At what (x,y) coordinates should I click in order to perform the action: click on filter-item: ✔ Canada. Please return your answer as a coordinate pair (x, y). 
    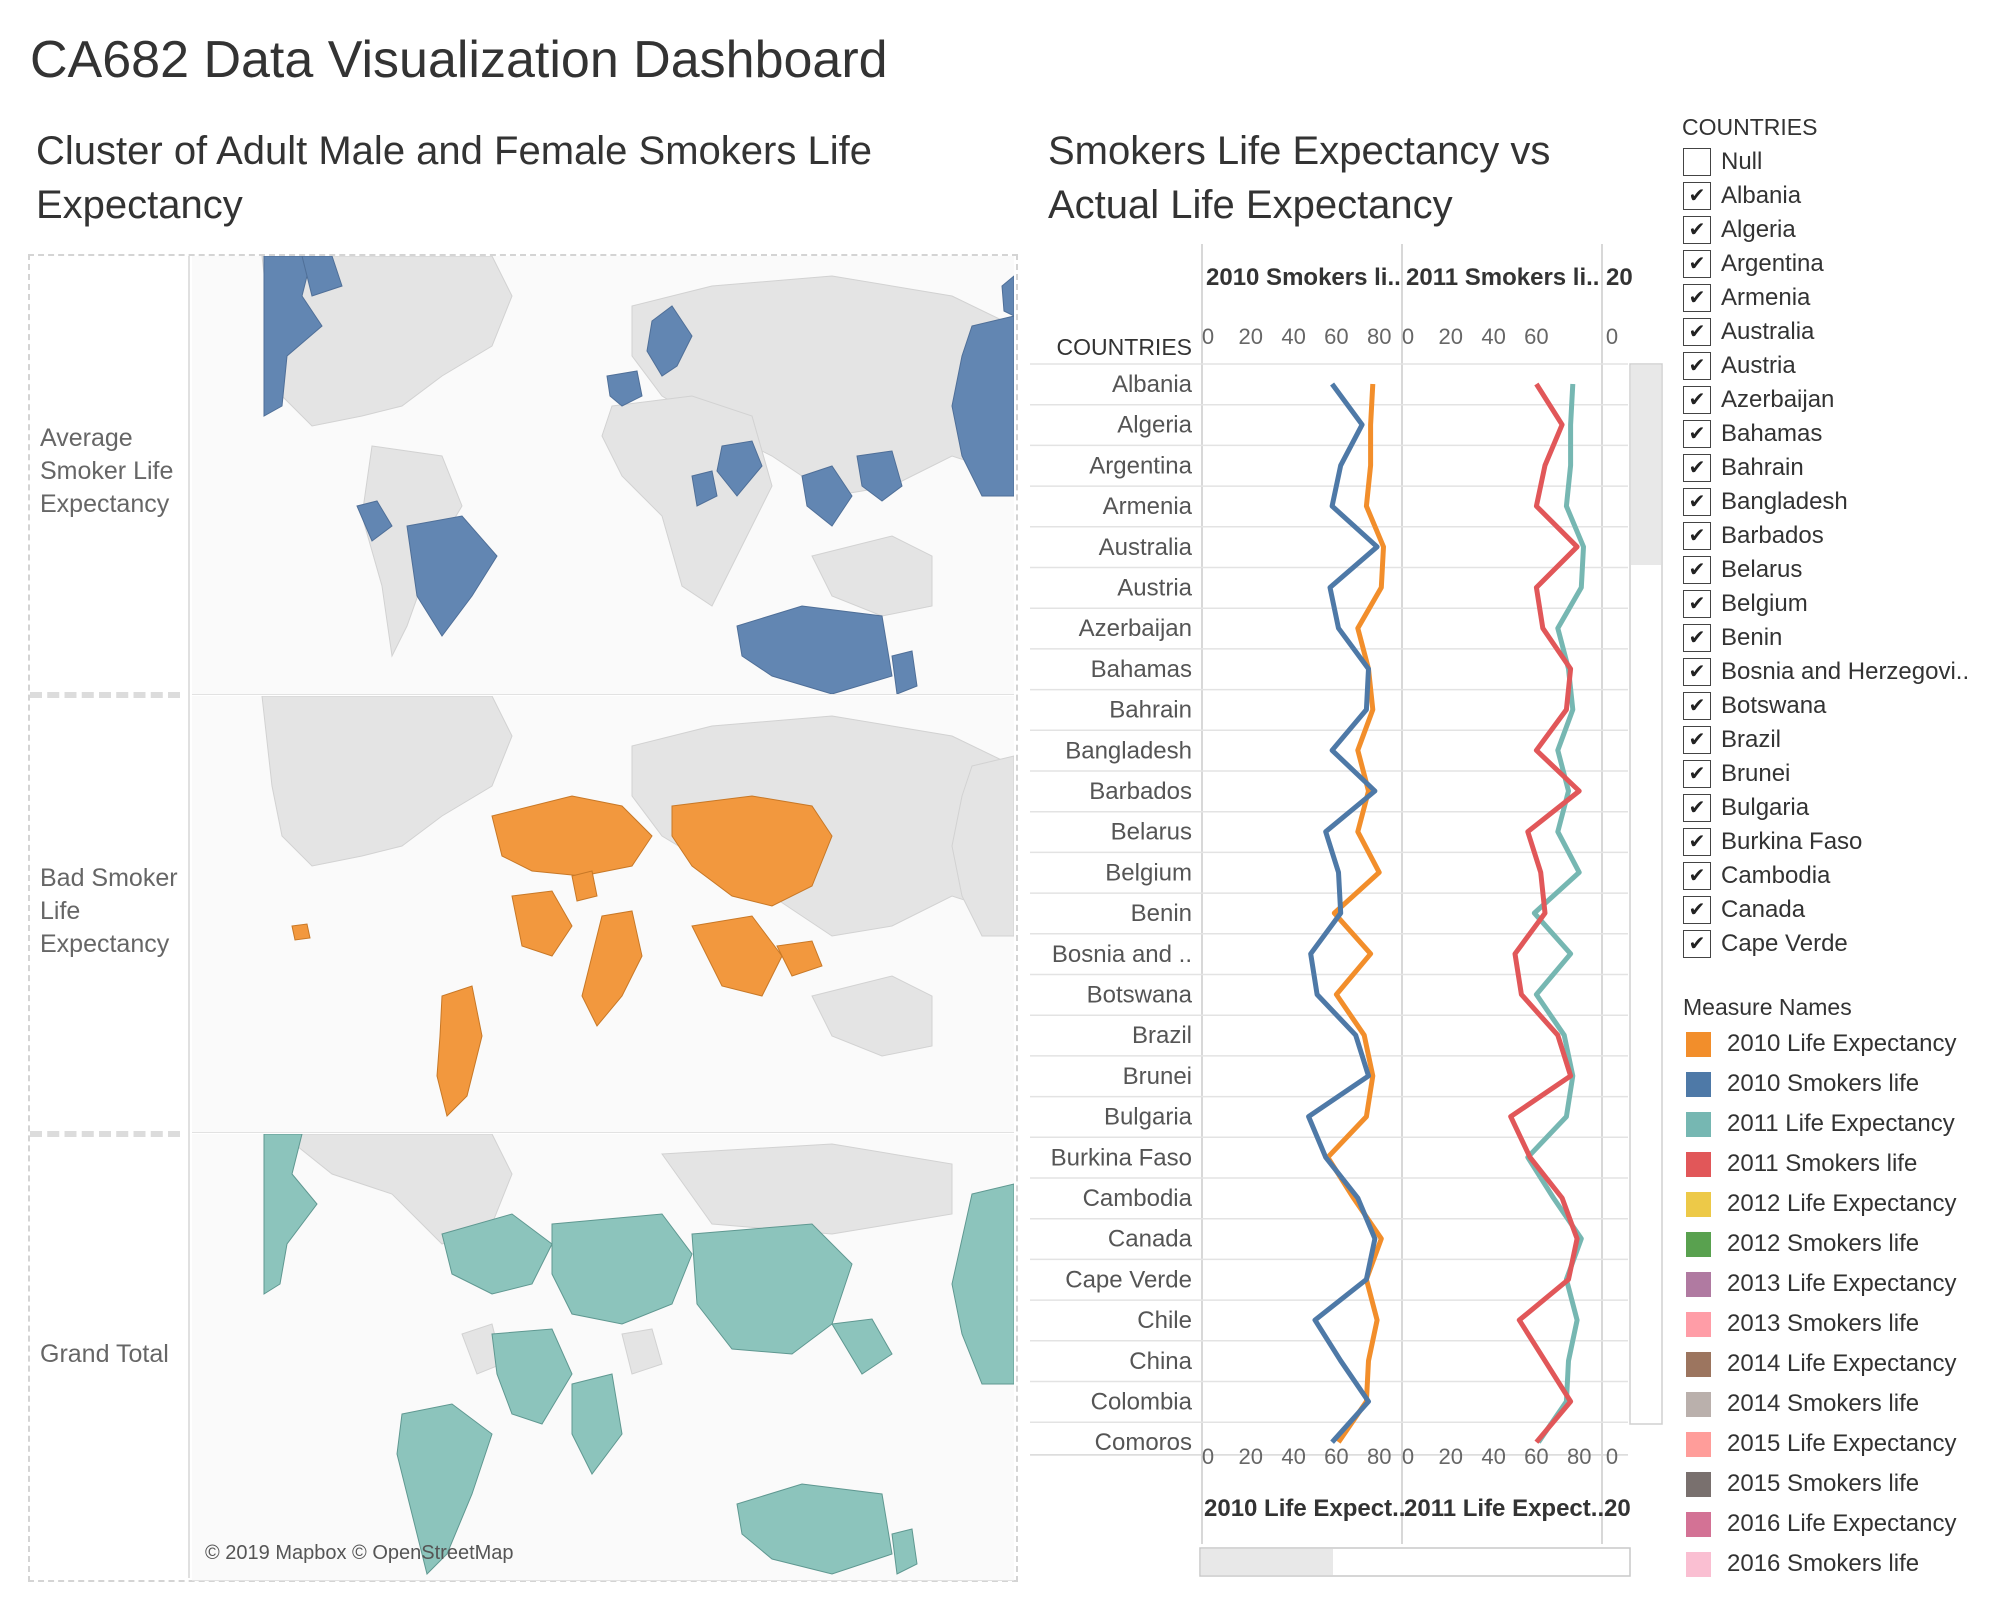
    Looking at the image, I should click on (1838, 910).